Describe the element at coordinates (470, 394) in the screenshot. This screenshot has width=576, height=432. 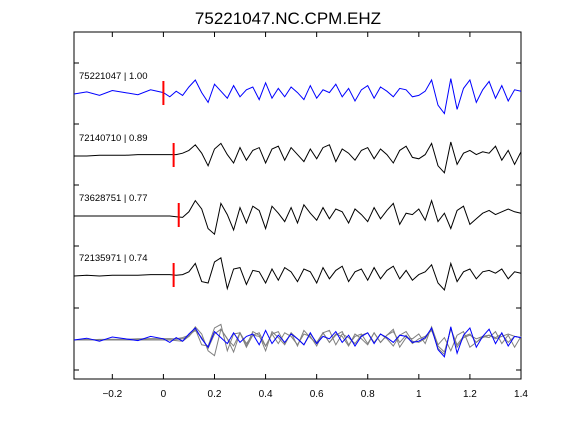
I see `x-tick-label: 1.2` at that location.